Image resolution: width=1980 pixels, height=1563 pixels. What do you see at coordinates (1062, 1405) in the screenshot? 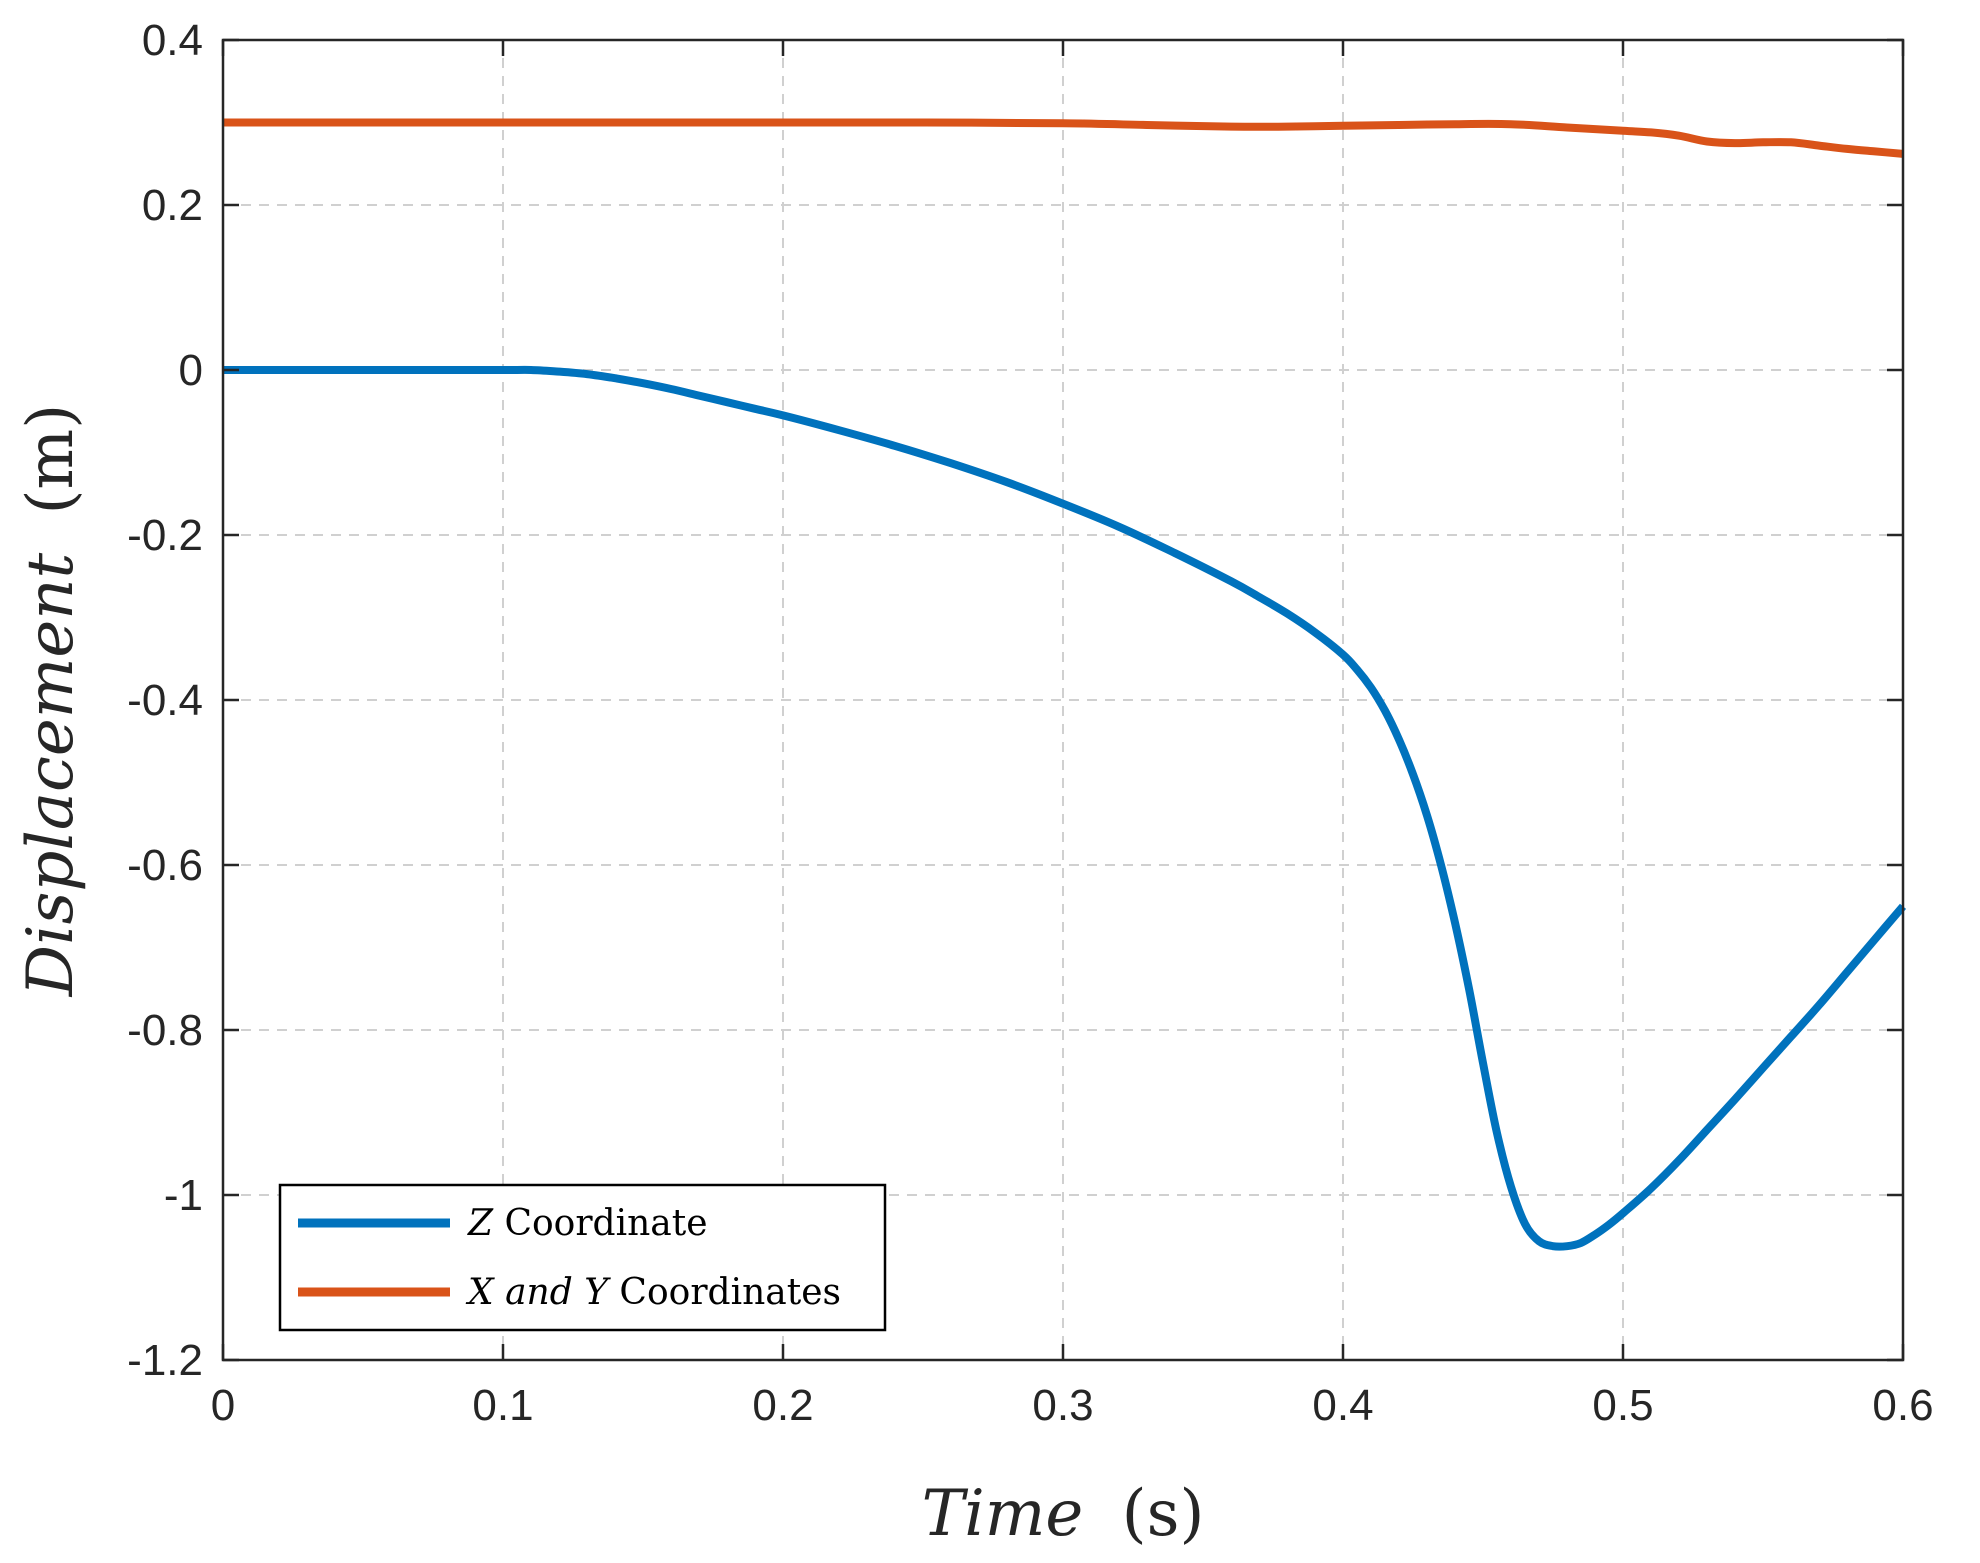
I see `x-tick-label-0-3: 0.3` at bounding box center [1062, 1405].